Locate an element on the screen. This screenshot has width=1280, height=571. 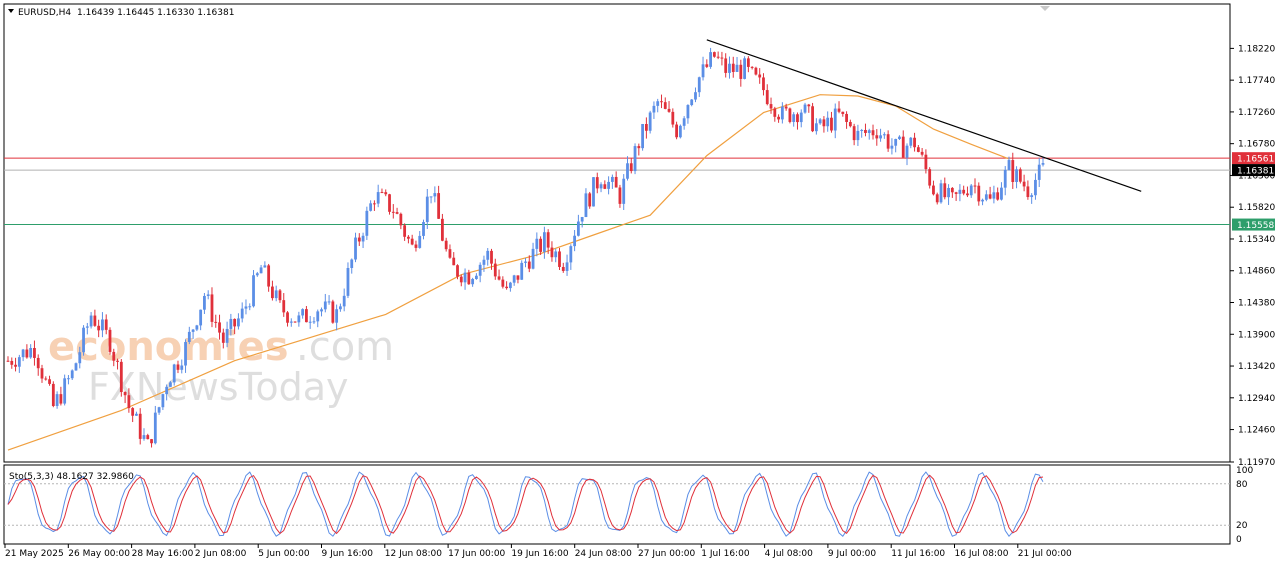
price-level-label-bg is located at coordinates (1253, 170).